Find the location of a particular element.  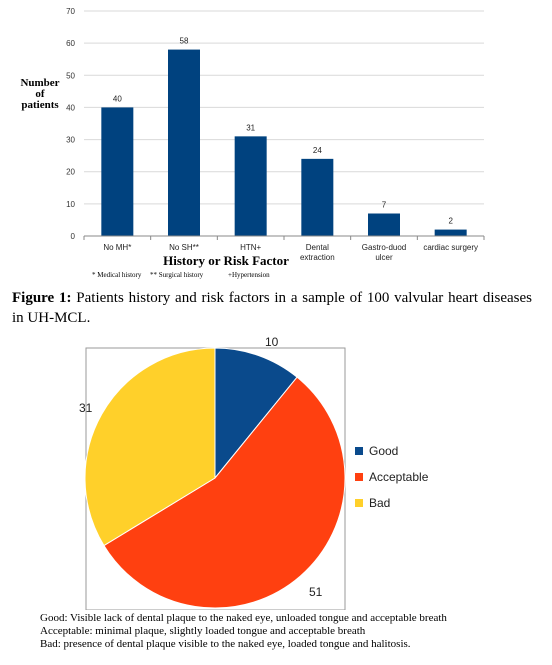

x-tick-label: HTN+ is located at coordinates (250, 247).